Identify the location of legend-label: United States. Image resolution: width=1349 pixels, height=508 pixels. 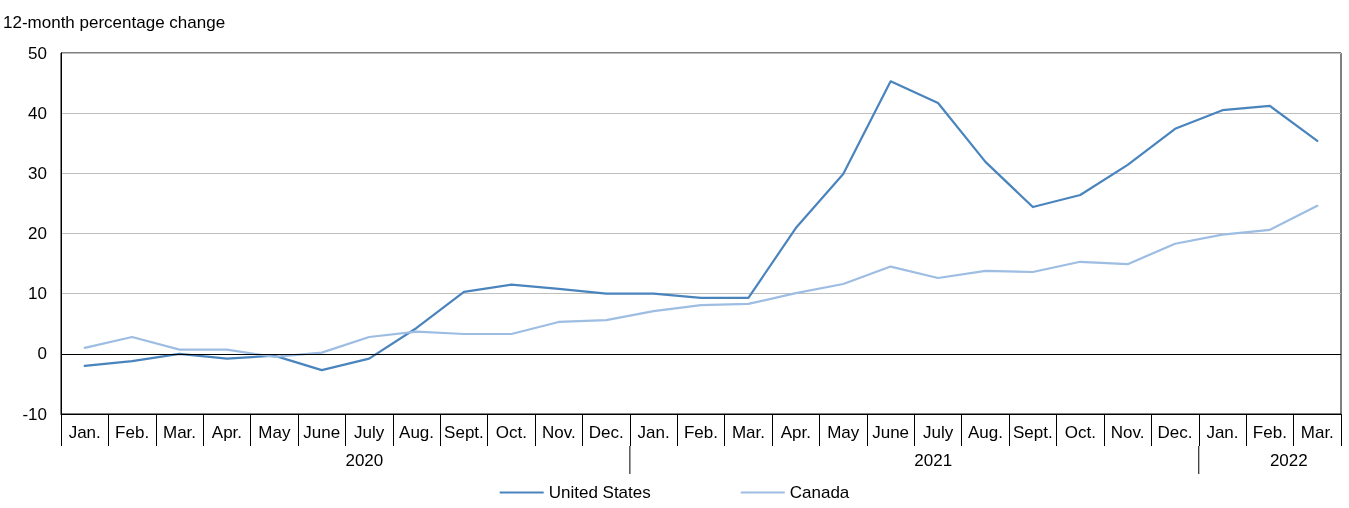
(599, 492).